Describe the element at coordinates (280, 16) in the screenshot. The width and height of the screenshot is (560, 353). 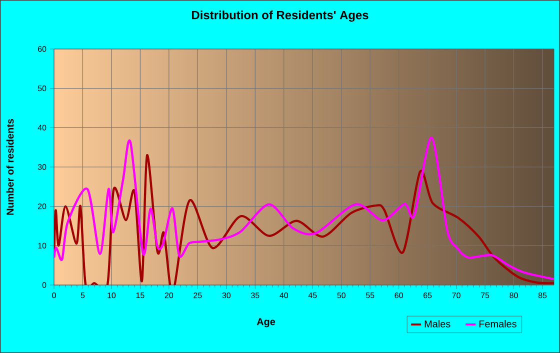
I see `chart-title: Distribution of Residents' Ages` at that location.